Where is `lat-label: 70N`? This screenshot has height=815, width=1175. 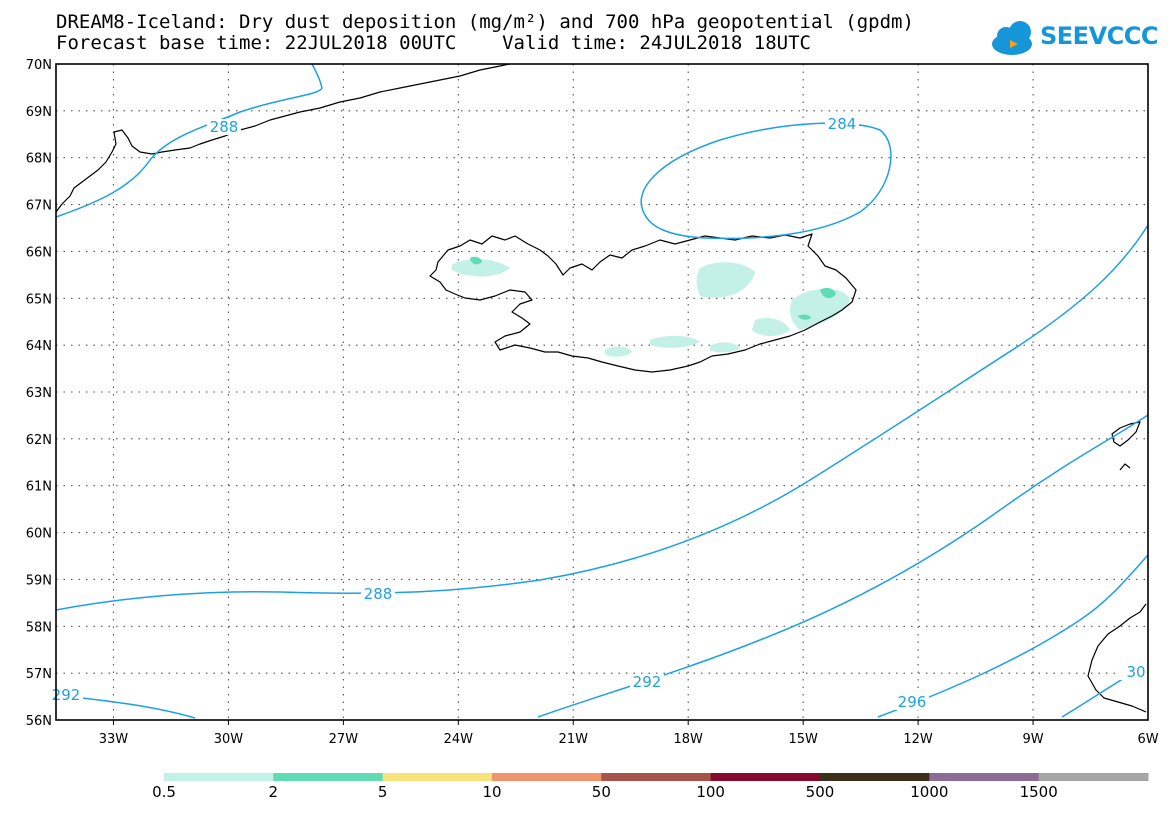
lat-label: 70N is located at coordinates (39, 65).